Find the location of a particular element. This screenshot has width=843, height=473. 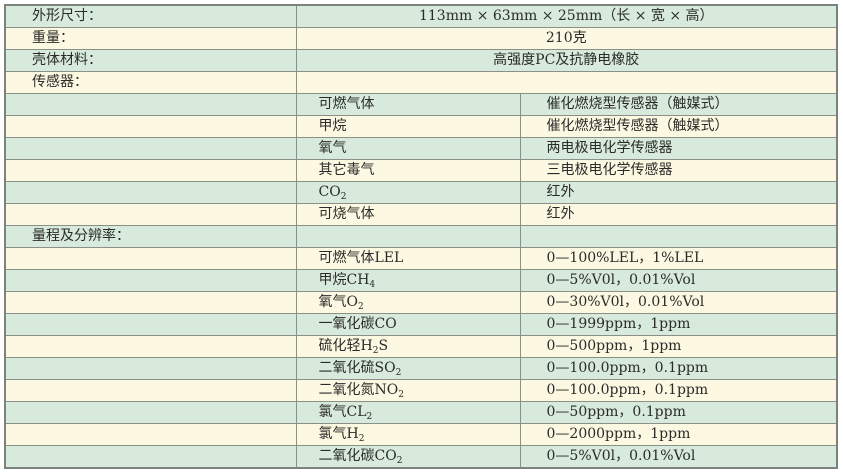

sensor-row: 甲烷 催化燃烧型传感器（触媒式） is located at coordinates (421, 126).